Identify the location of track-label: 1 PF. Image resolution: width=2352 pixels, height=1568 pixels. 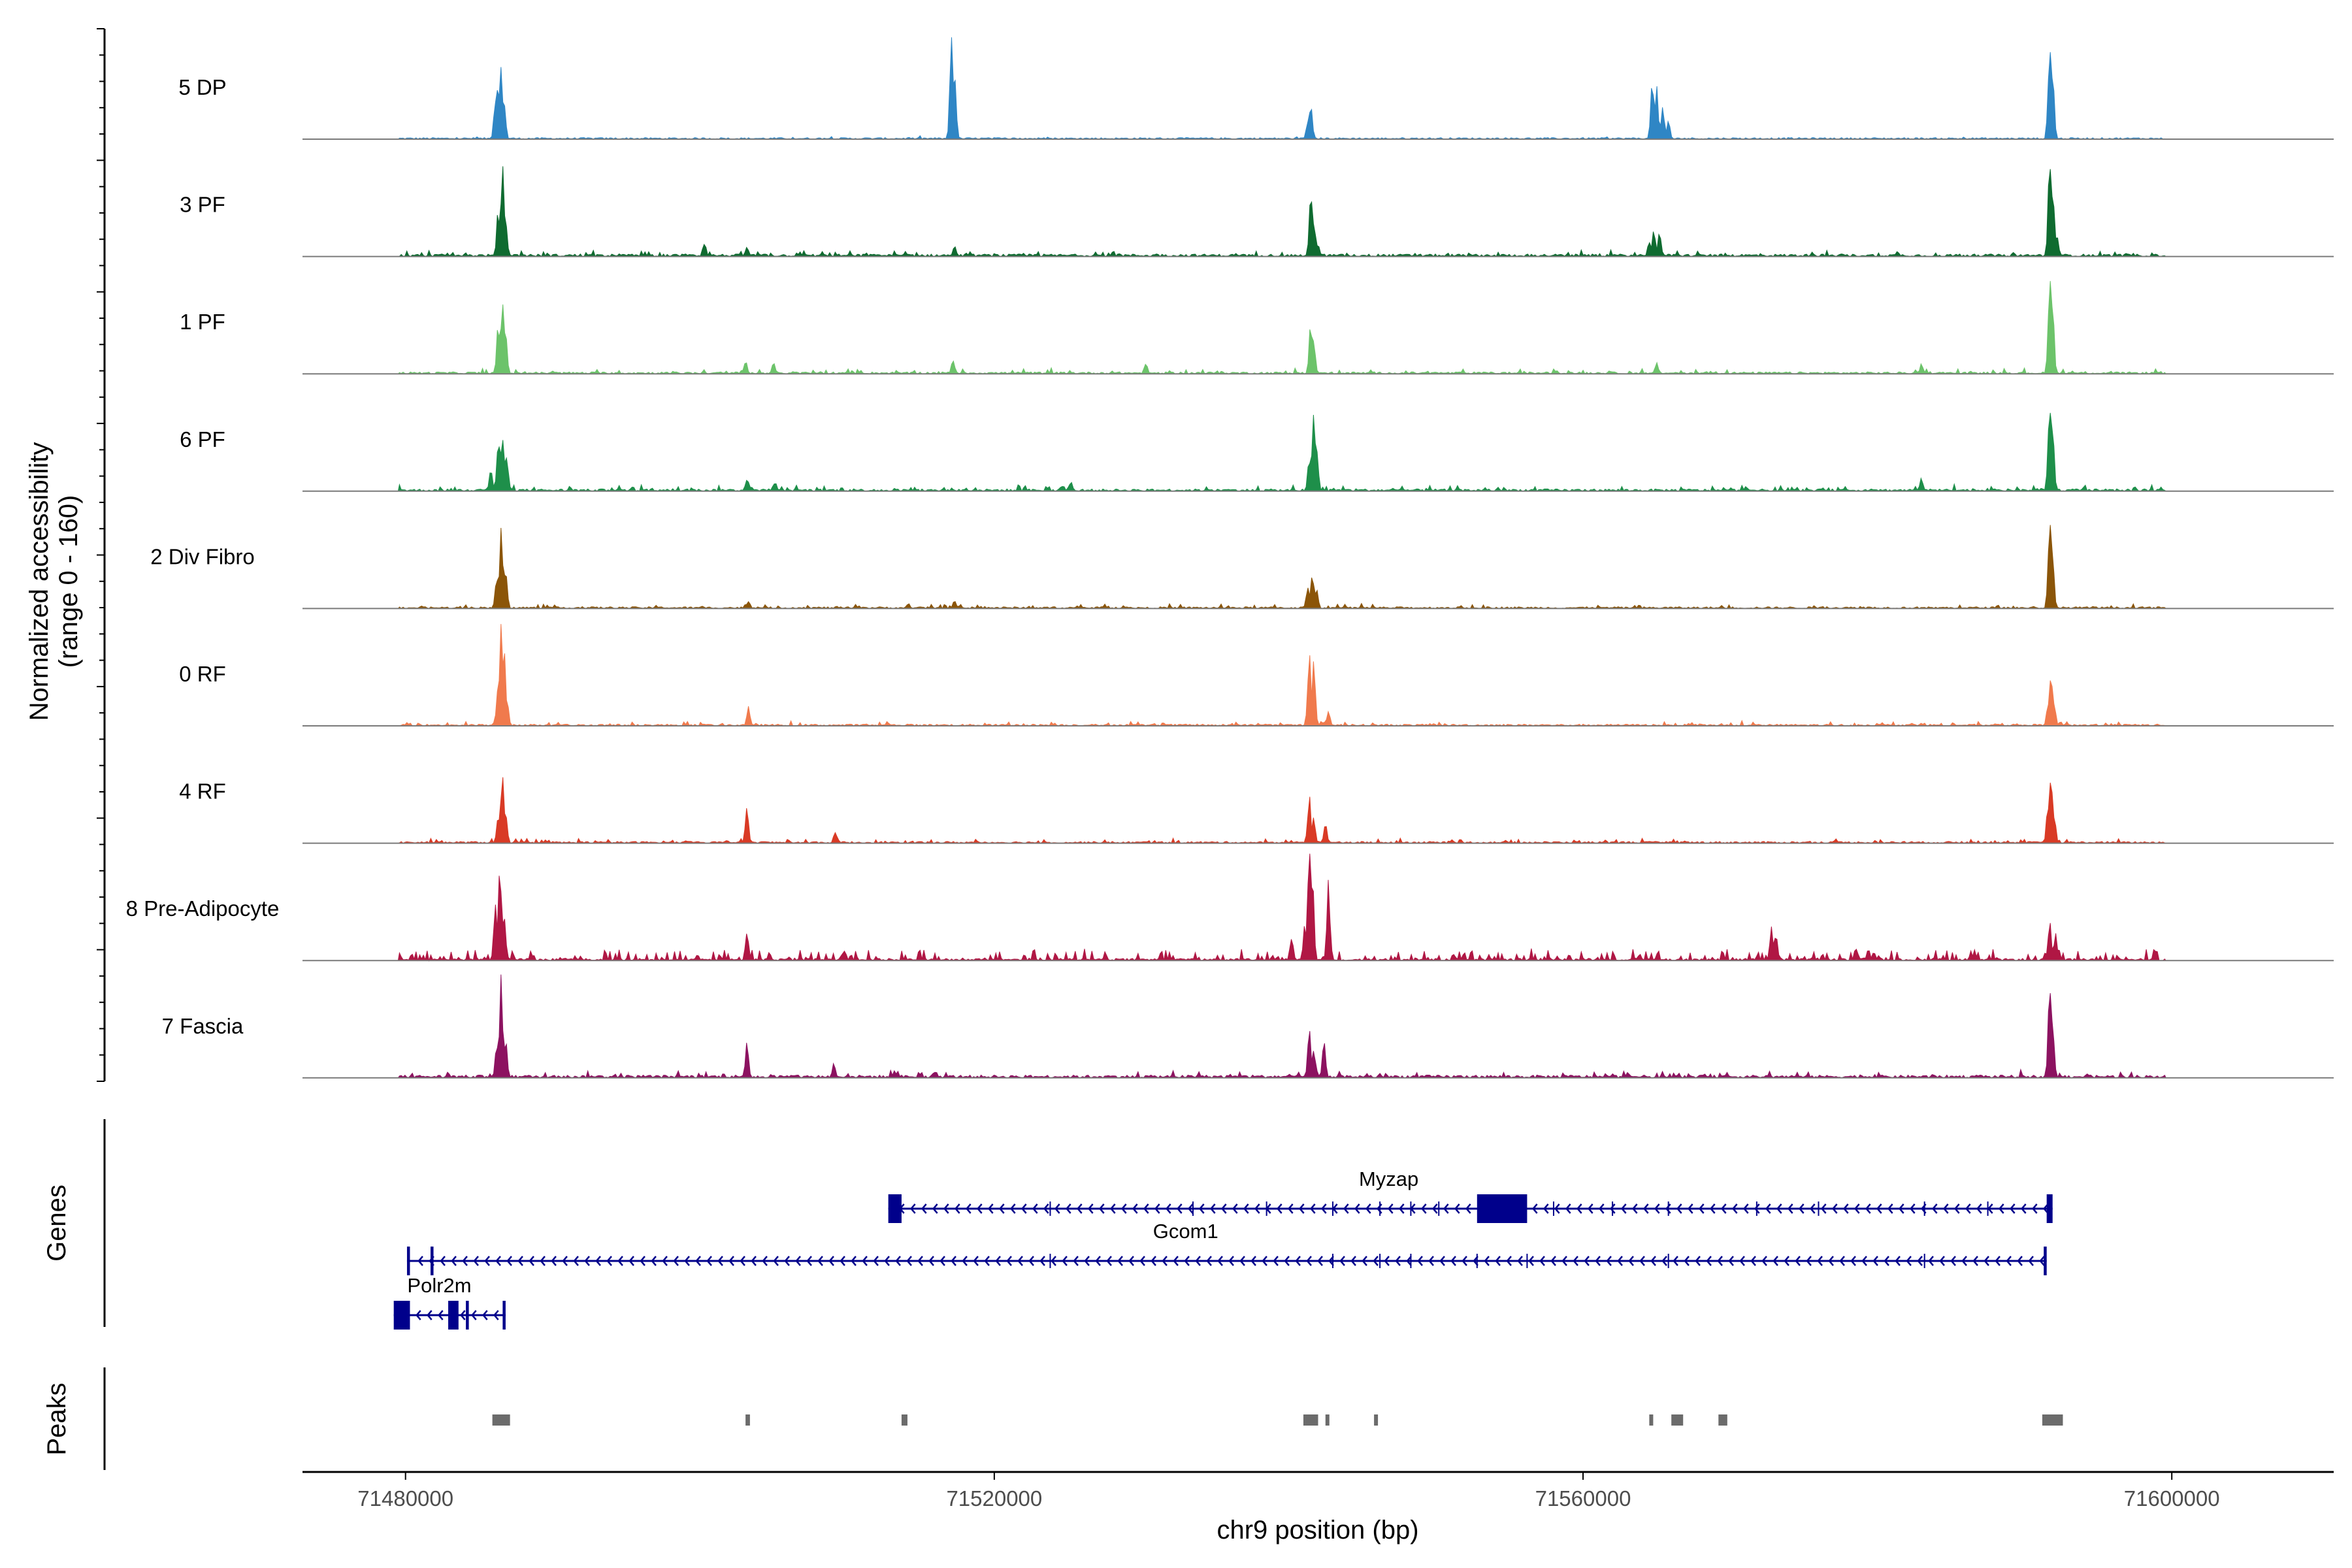
(202, 322).